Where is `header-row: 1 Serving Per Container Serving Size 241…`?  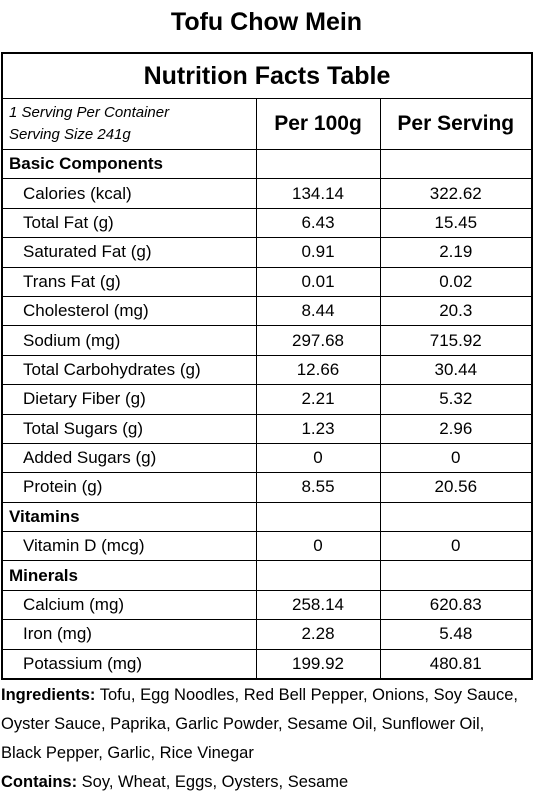 header-row: 1 Serving Per Container Serving Size 241… is located at coordinates (267, 124).